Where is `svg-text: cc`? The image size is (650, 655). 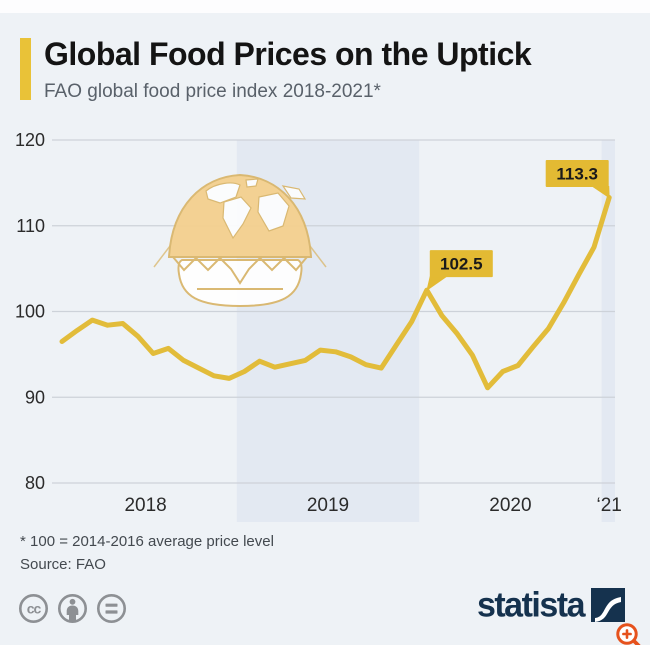 svg-text: cc is located at coordinates (34, 609).